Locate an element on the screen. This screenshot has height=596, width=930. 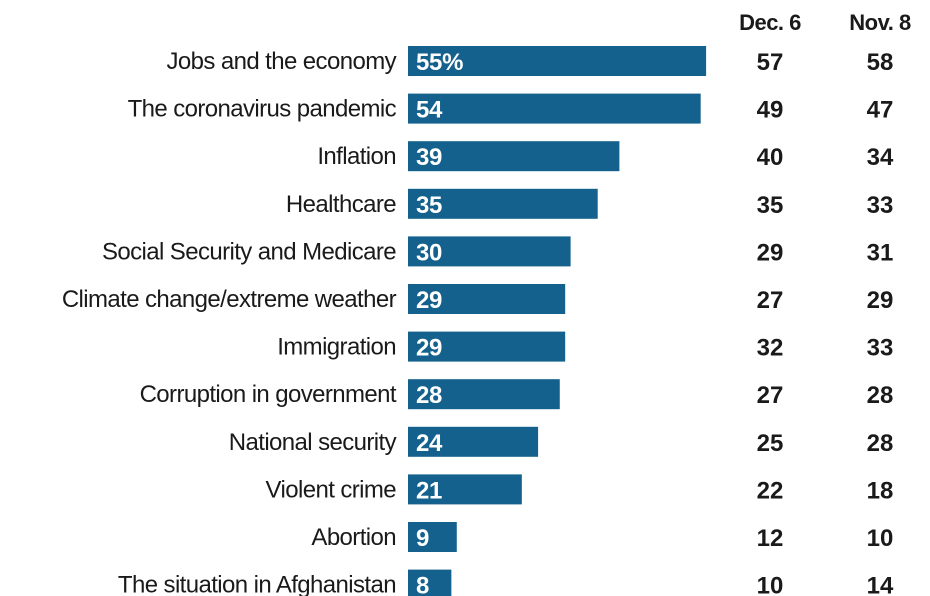
bar-value-label: 21 is located at coordinates (429, 490).